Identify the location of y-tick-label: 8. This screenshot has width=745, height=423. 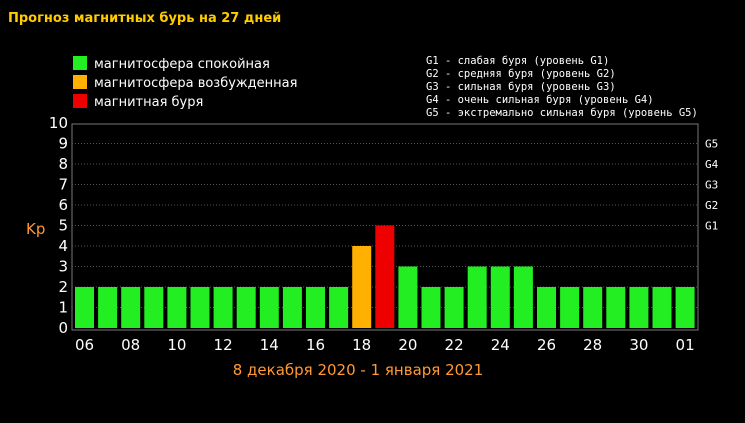
(63, 164).